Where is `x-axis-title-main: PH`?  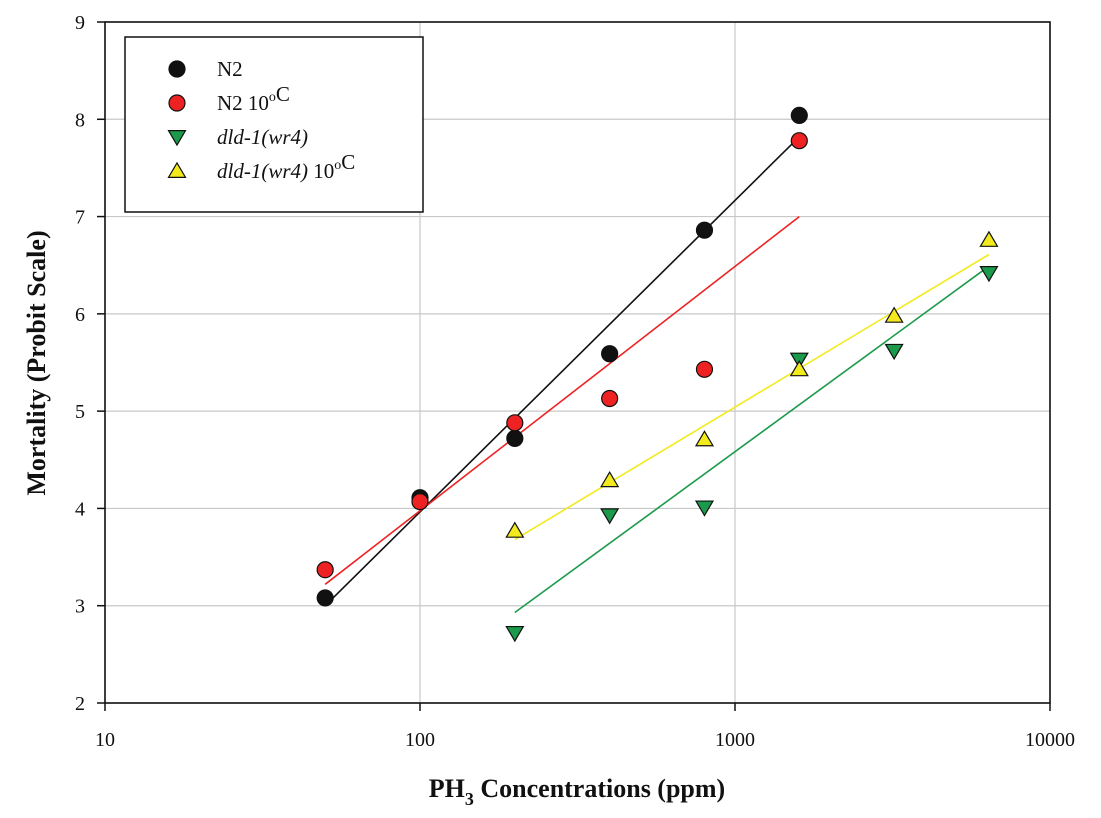
x-axis-title-main: PH is located at coordinates (447, 788).